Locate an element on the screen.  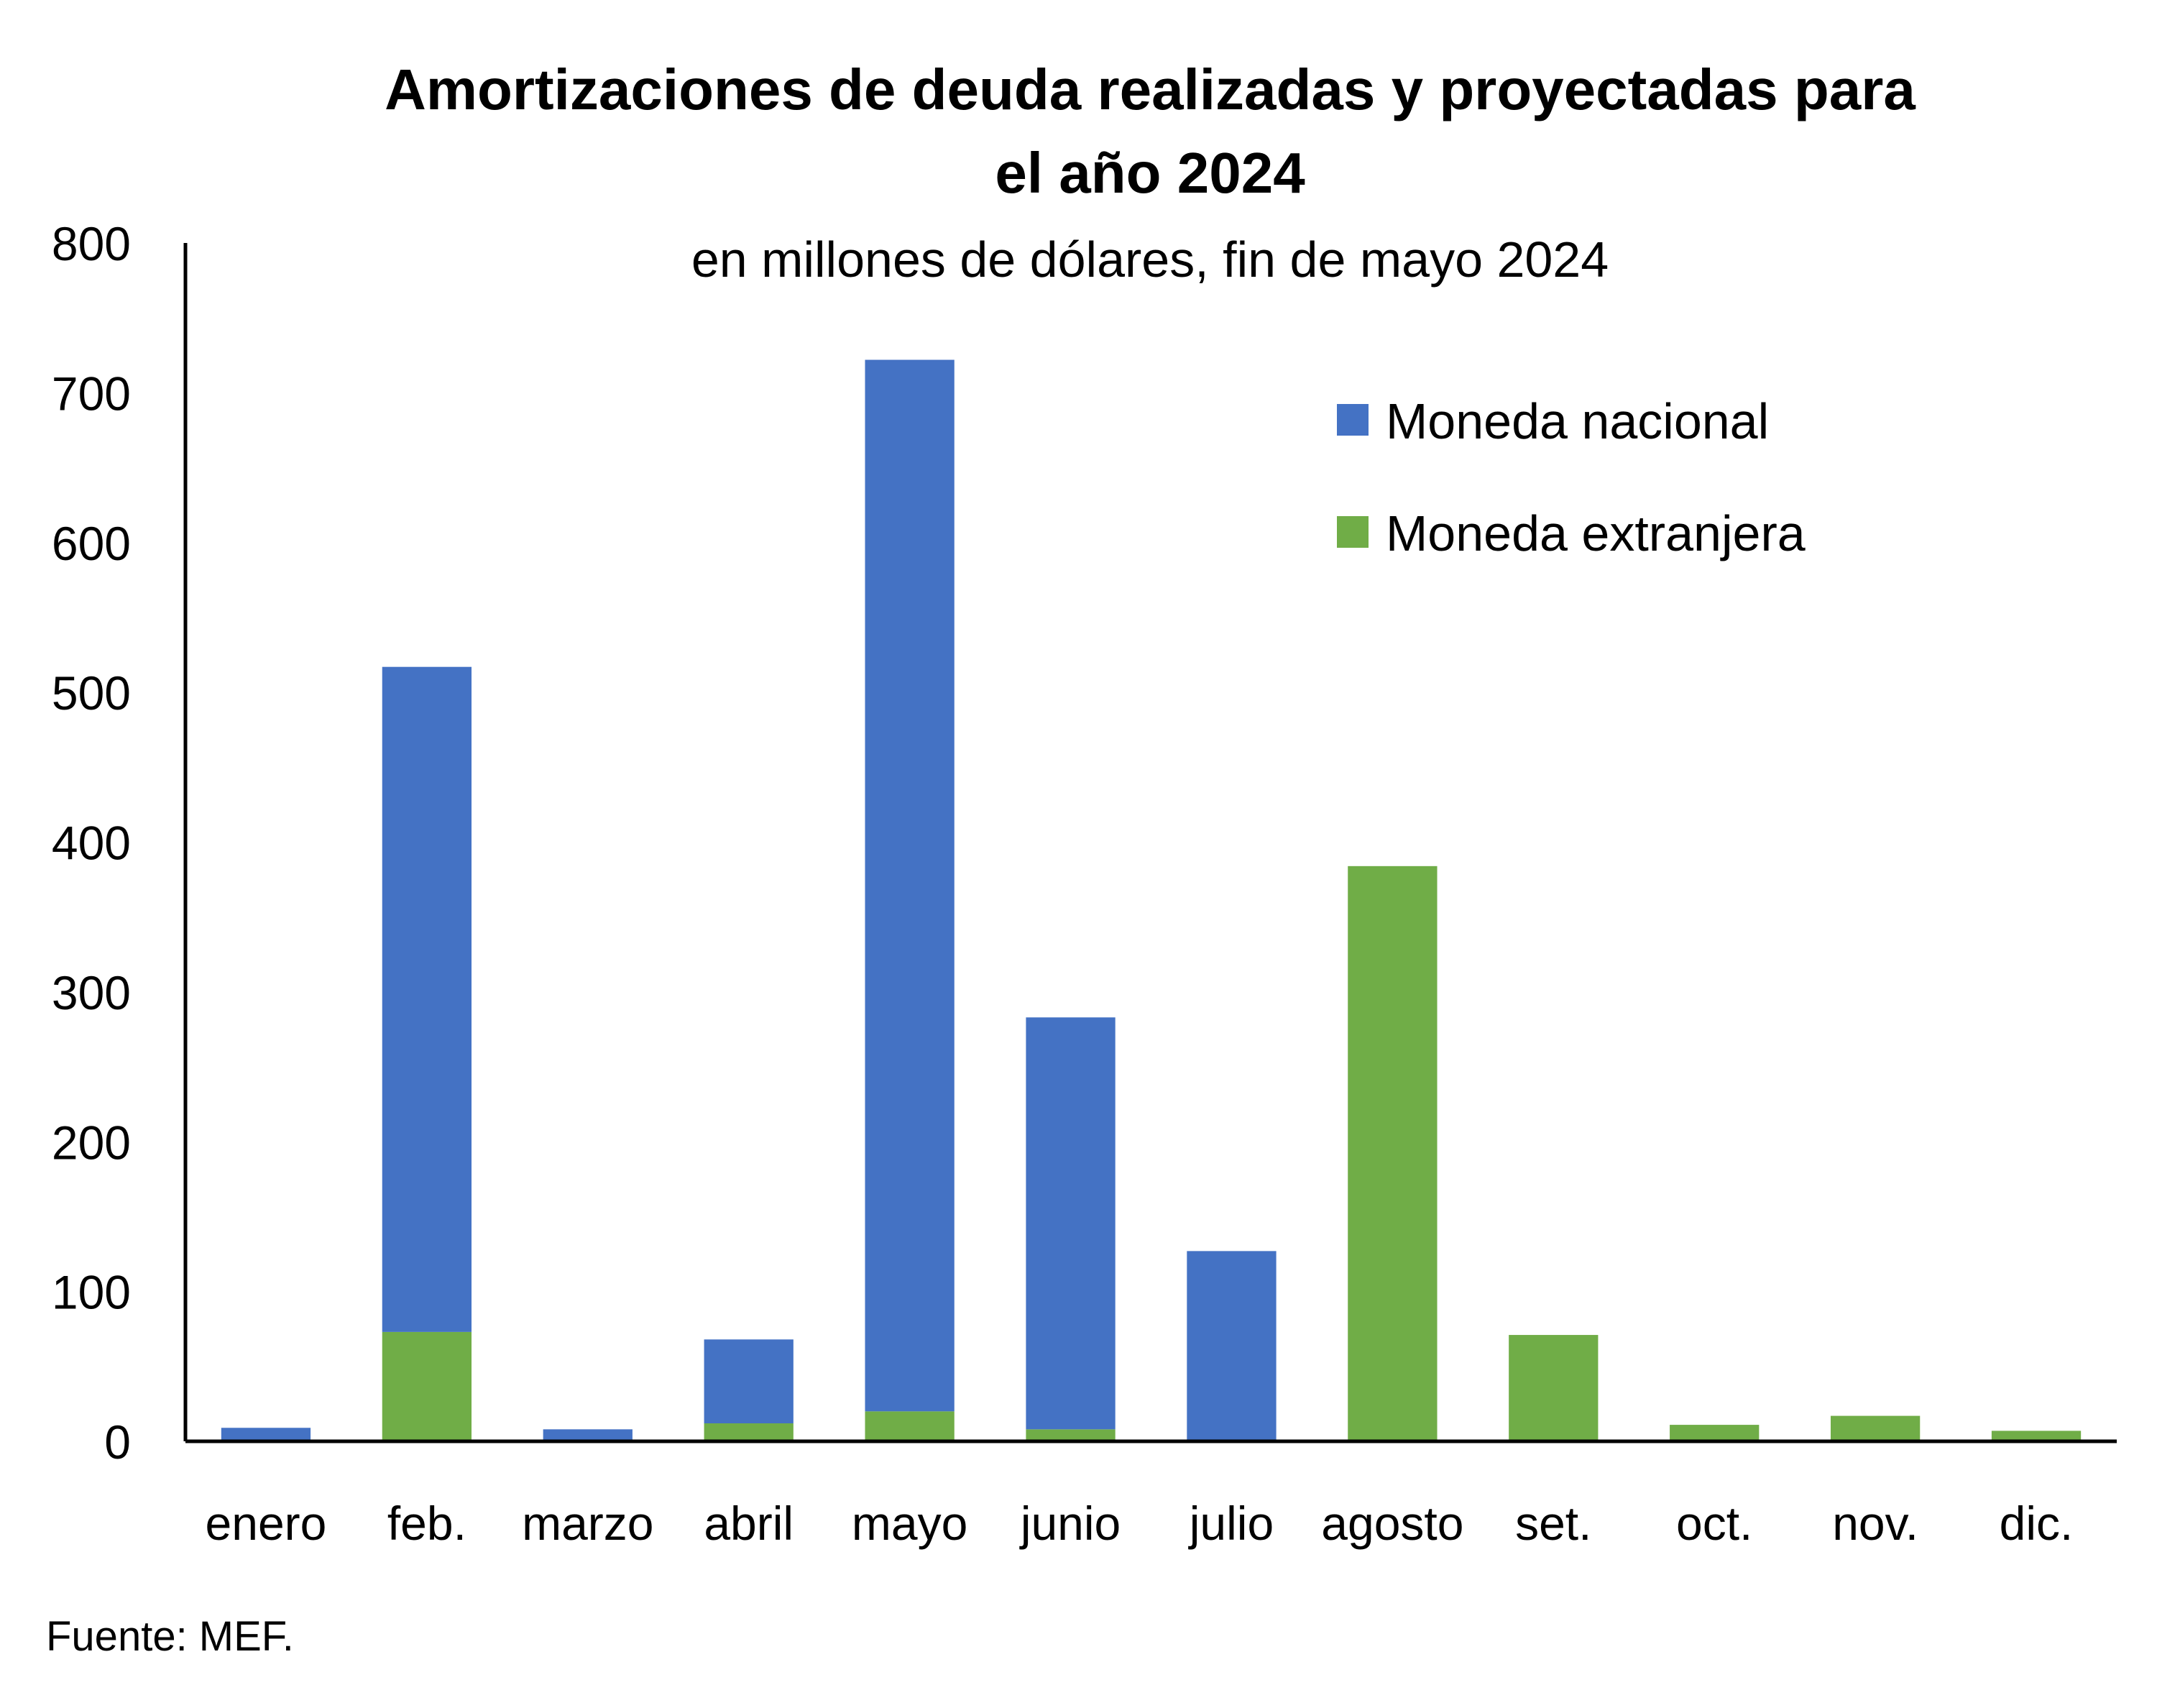
x-tick-label: julio is located at coordinates (1231, 1523).